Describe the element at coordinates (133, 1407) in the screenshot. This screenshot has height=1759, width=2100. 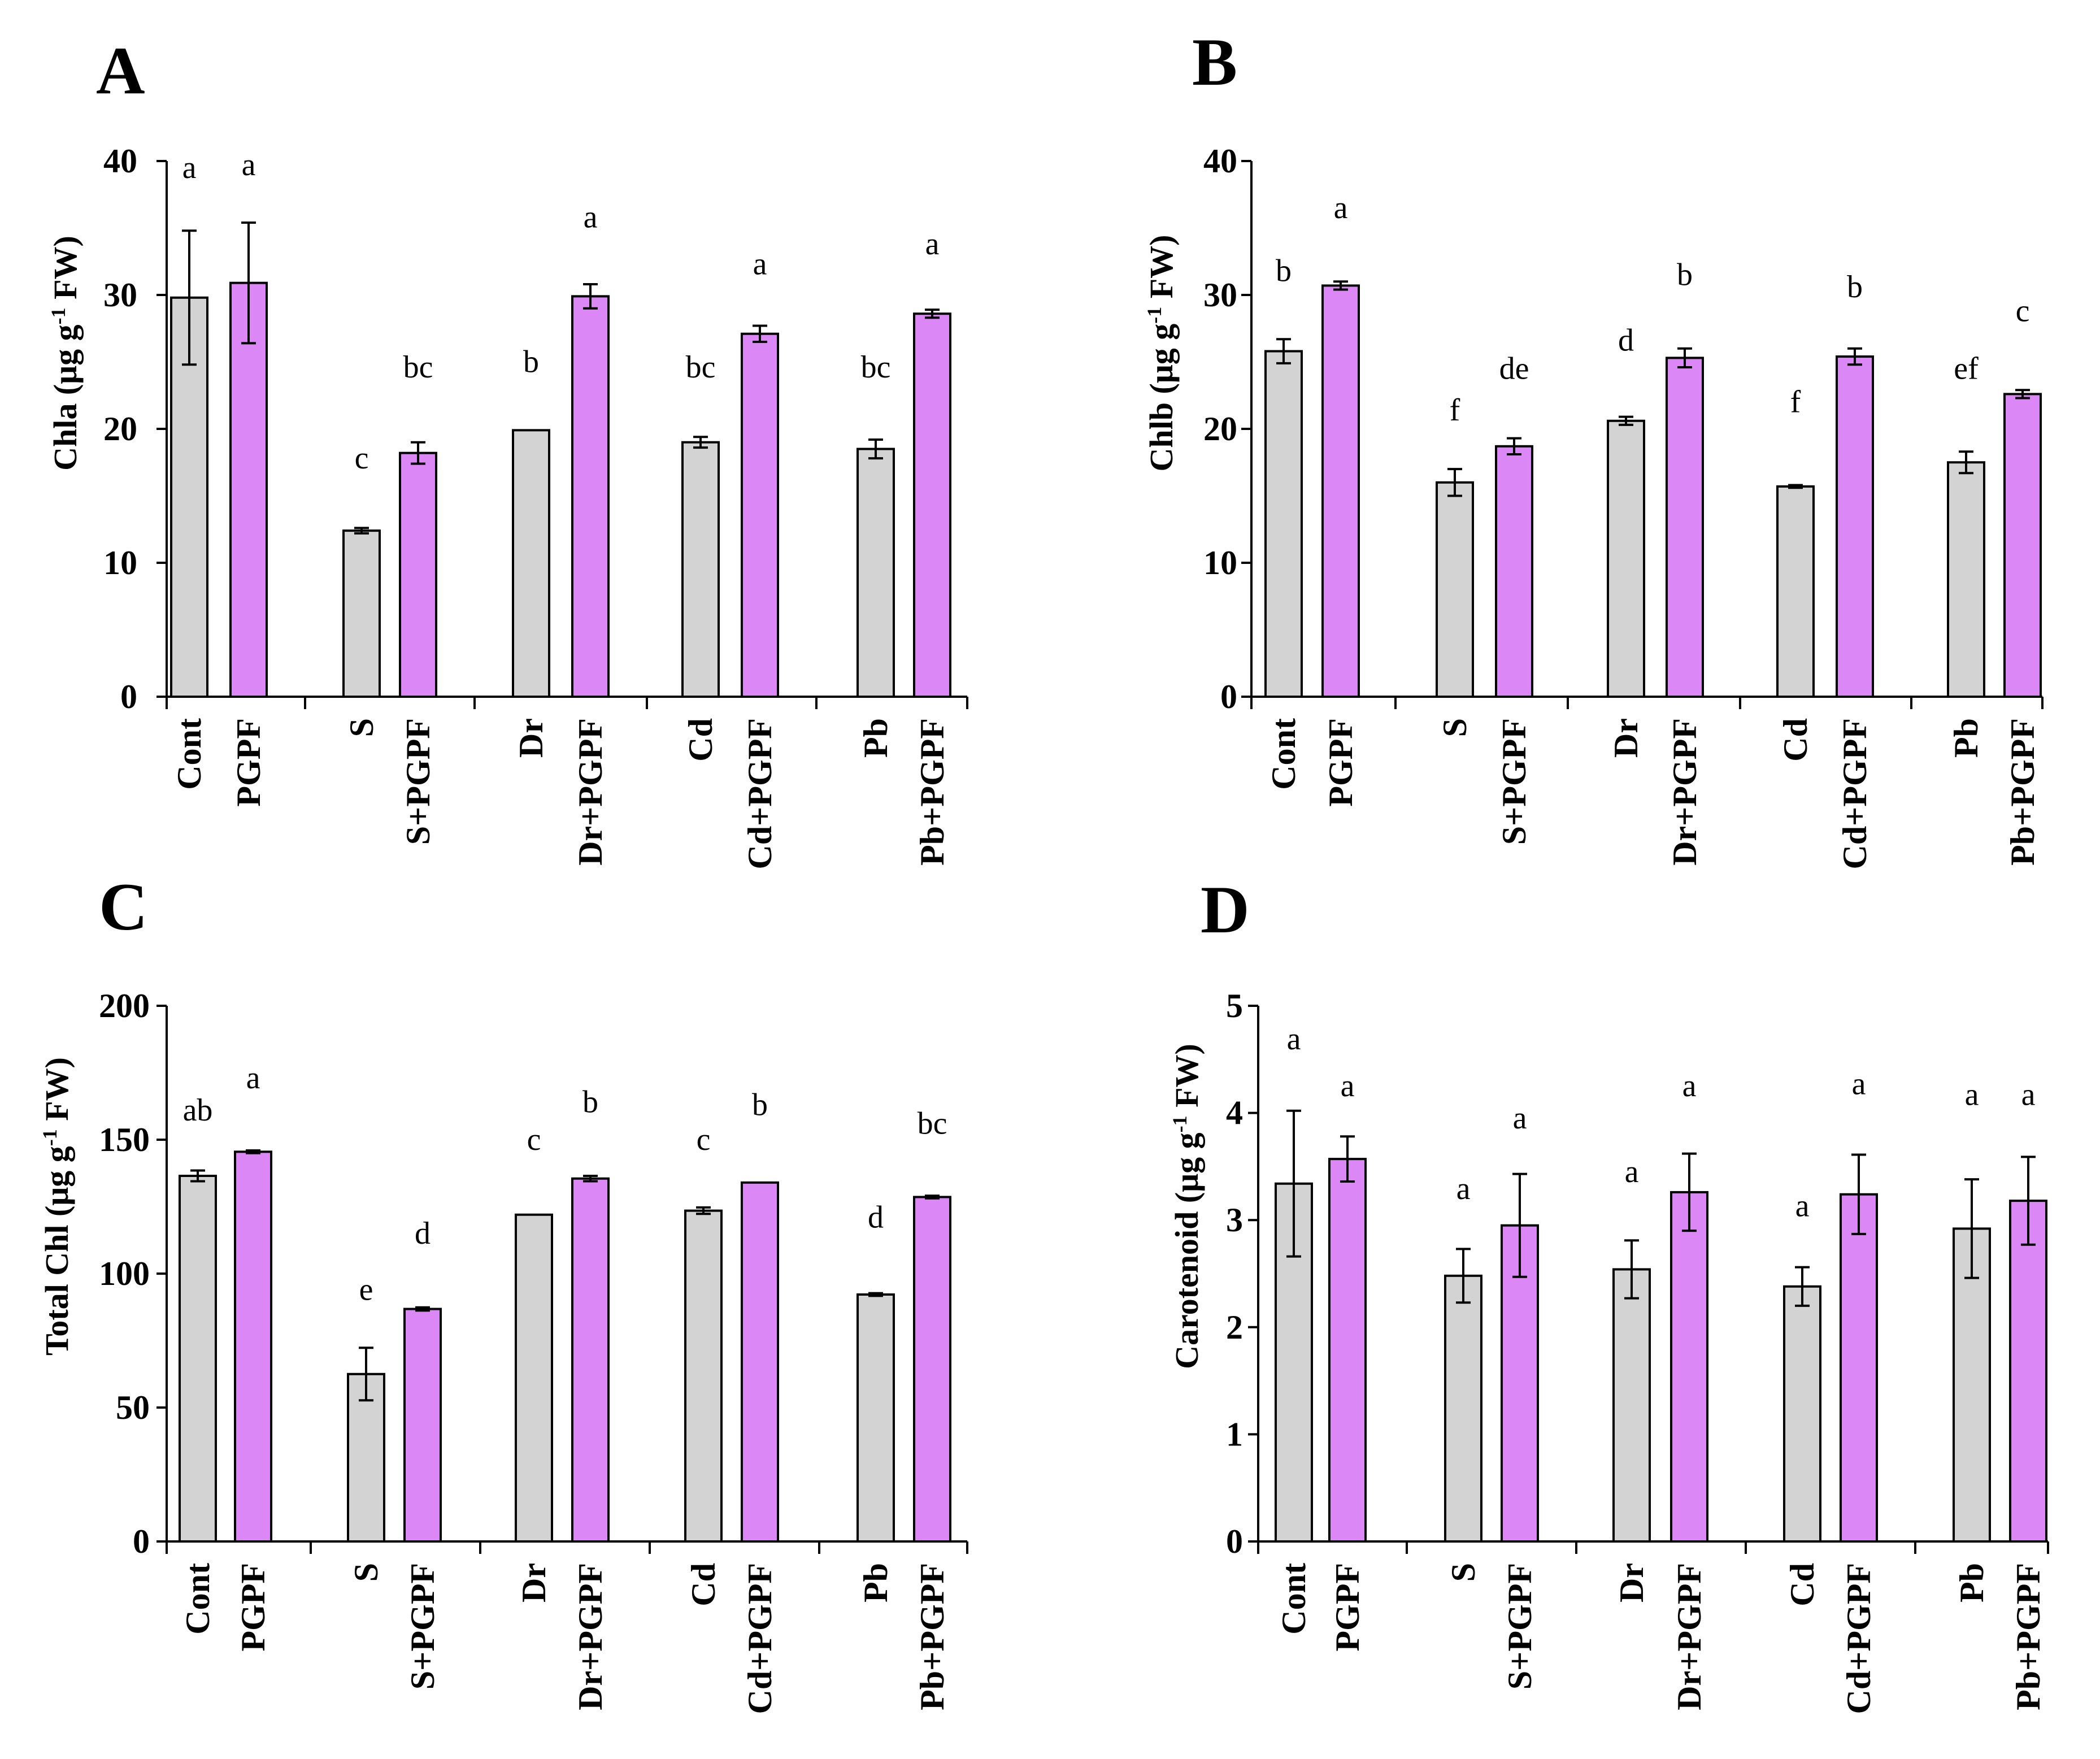
I see `y-tick-label: 50` at that location.